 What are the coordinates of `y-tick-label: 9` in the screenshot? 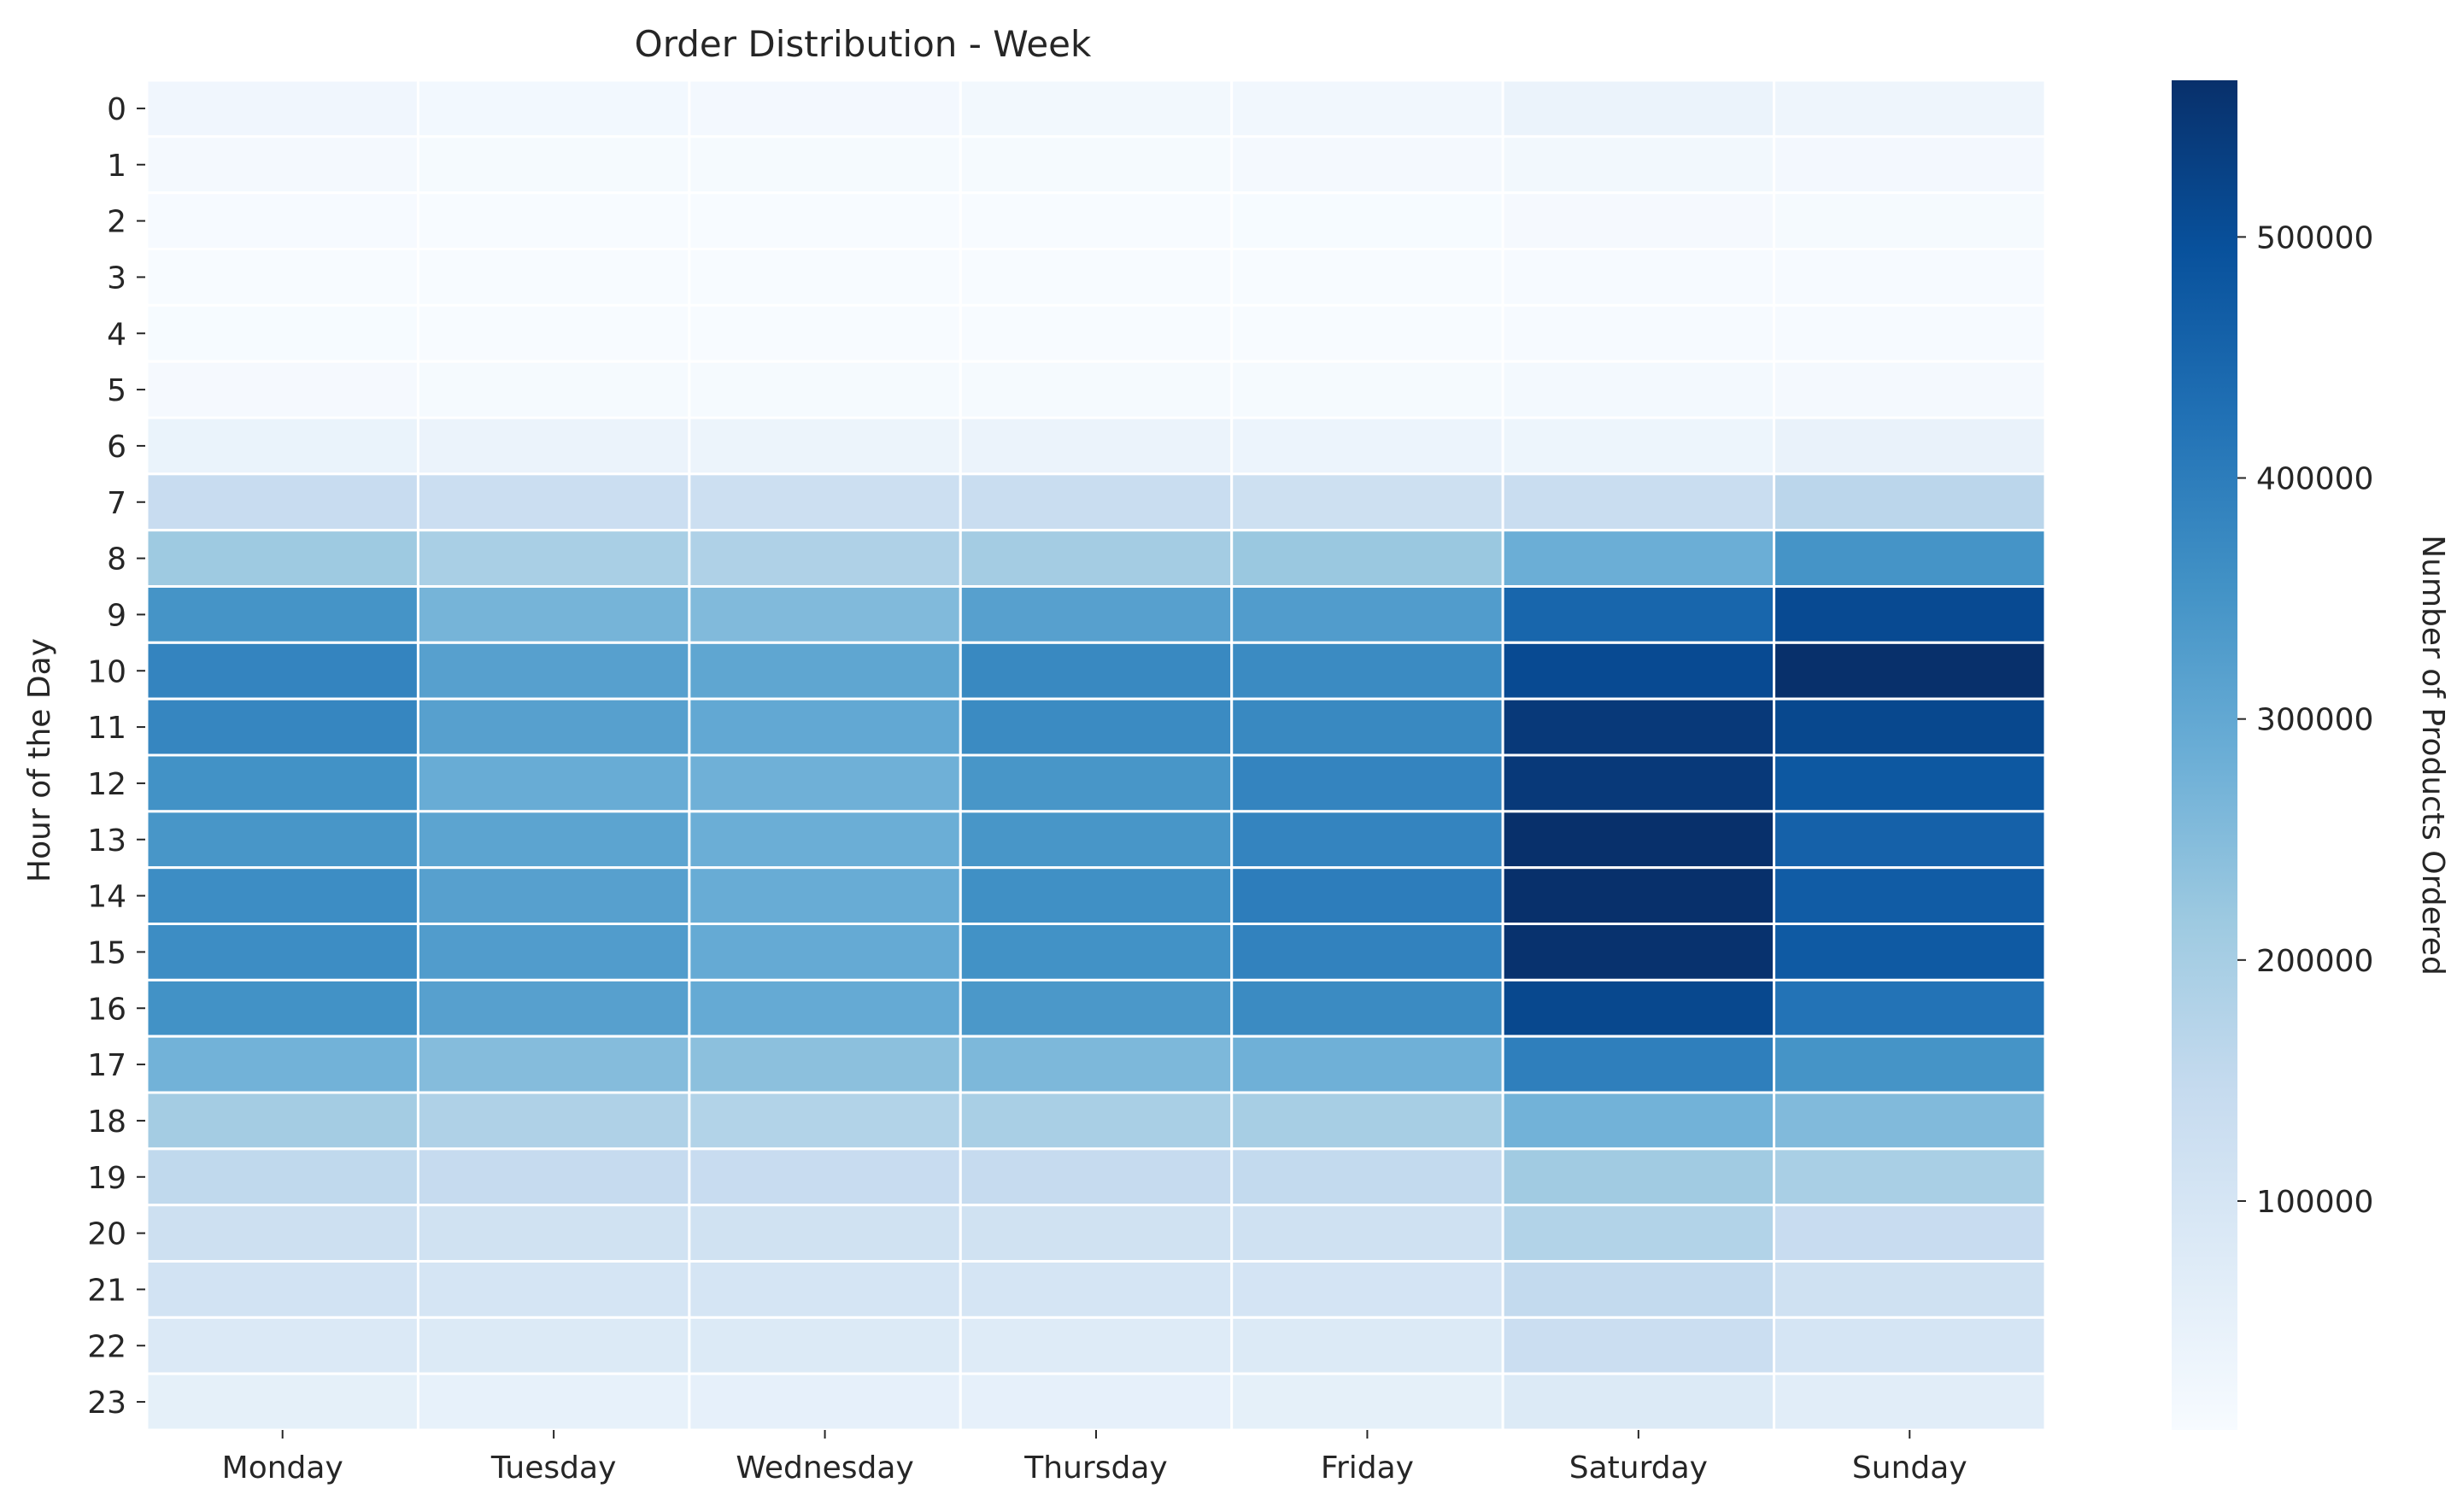 It's located at (116, 615).